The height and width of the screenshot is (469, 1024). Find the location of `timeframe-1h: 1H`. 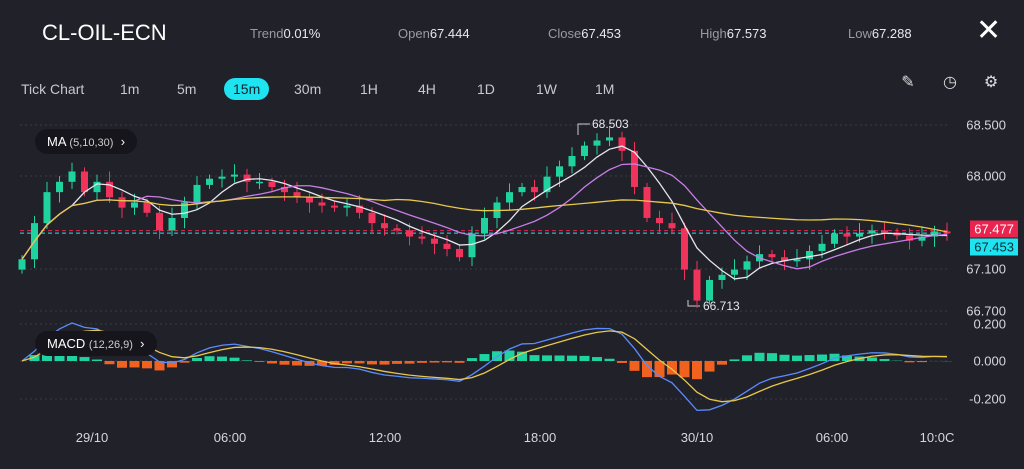

timeframe-1h: 1H is located at coordinates (369, 89).